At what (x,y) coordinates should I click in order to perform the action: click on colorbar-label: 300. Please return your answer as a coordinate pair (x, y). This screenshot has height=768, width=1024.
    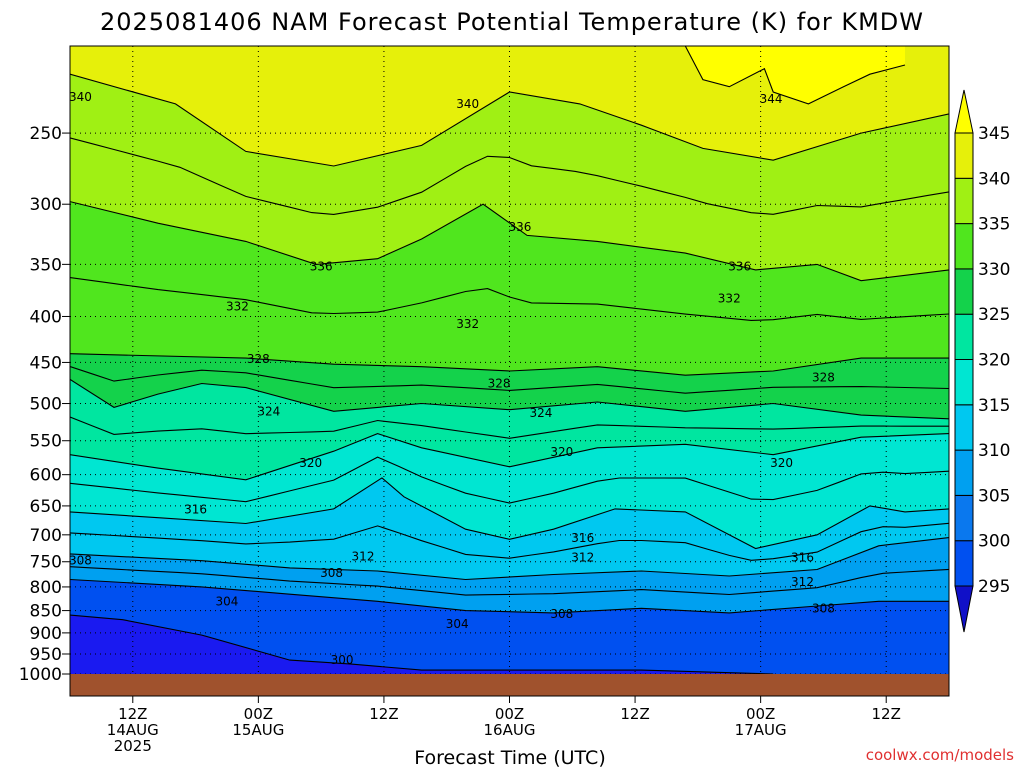
    Looking at the image, I should click on (994, 542).